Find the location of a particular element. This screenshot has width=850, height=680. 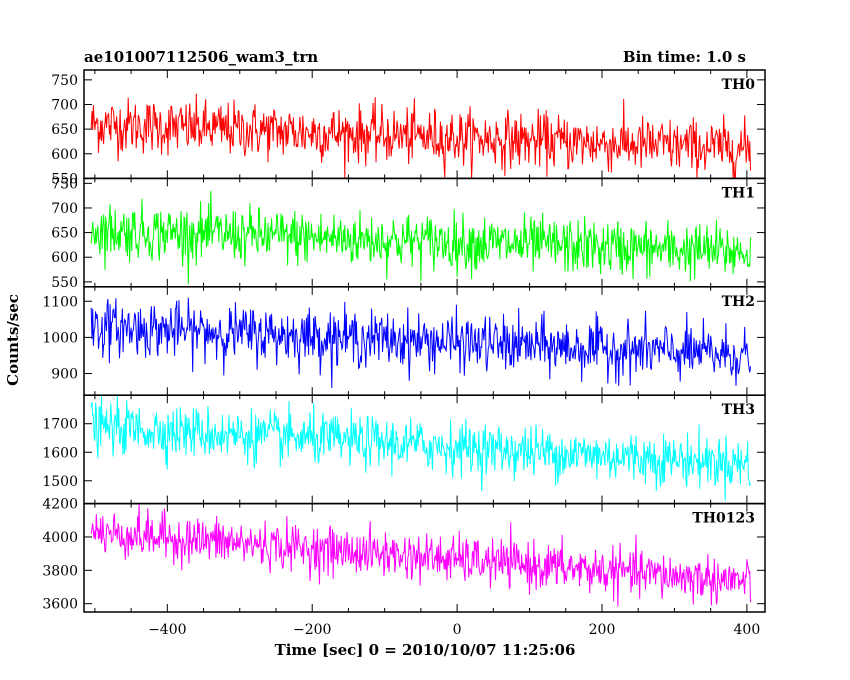

y-tick-label-th1: 700 is located at coordinates (64, 209).